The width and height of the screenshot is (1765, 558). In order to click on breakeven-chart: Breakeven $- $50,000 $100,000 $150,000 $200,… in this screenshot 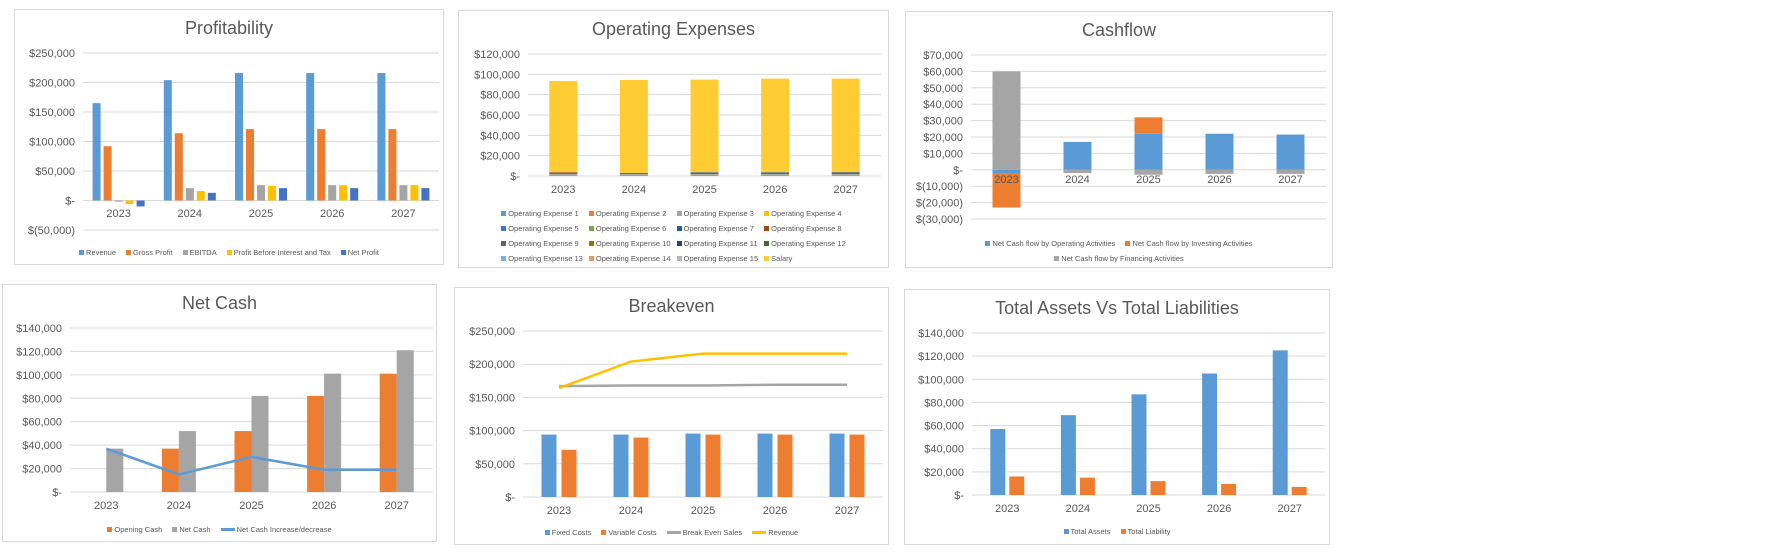, I will do `click(671, 416)`.